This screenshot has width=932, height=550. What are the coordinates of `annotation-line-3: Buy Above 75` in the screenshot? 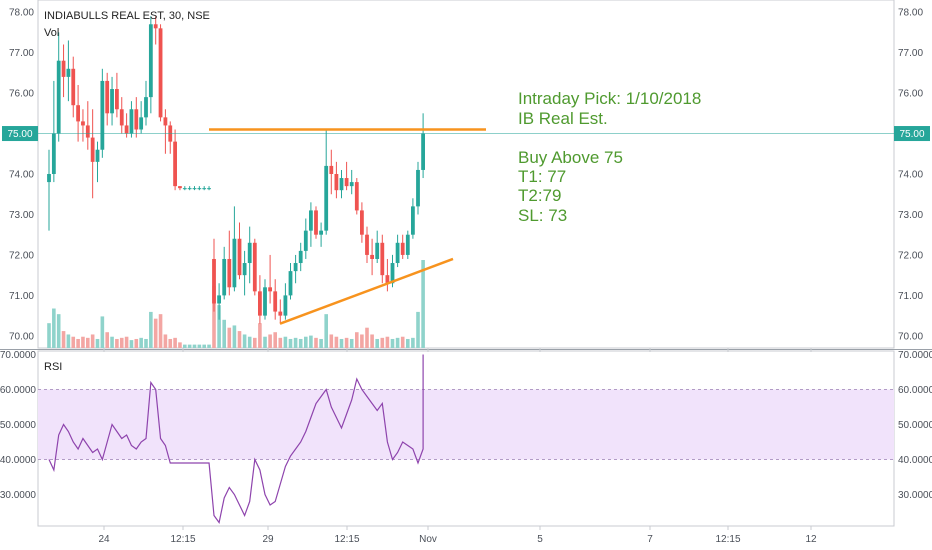 It's located at (570, 157).